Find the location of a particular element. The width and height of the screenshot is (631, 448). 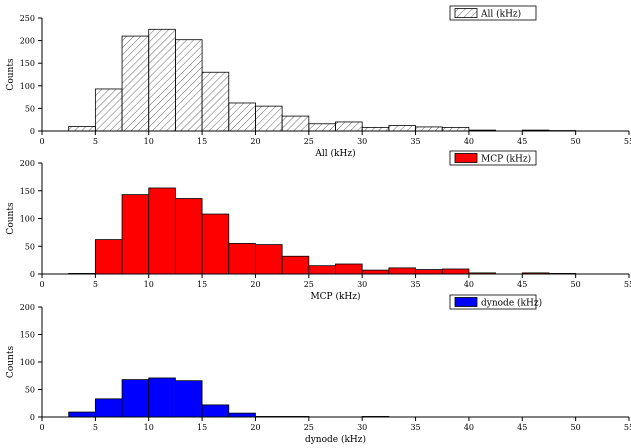

mcp-x-tick-label: 50 is located at coordinates (576, 284).